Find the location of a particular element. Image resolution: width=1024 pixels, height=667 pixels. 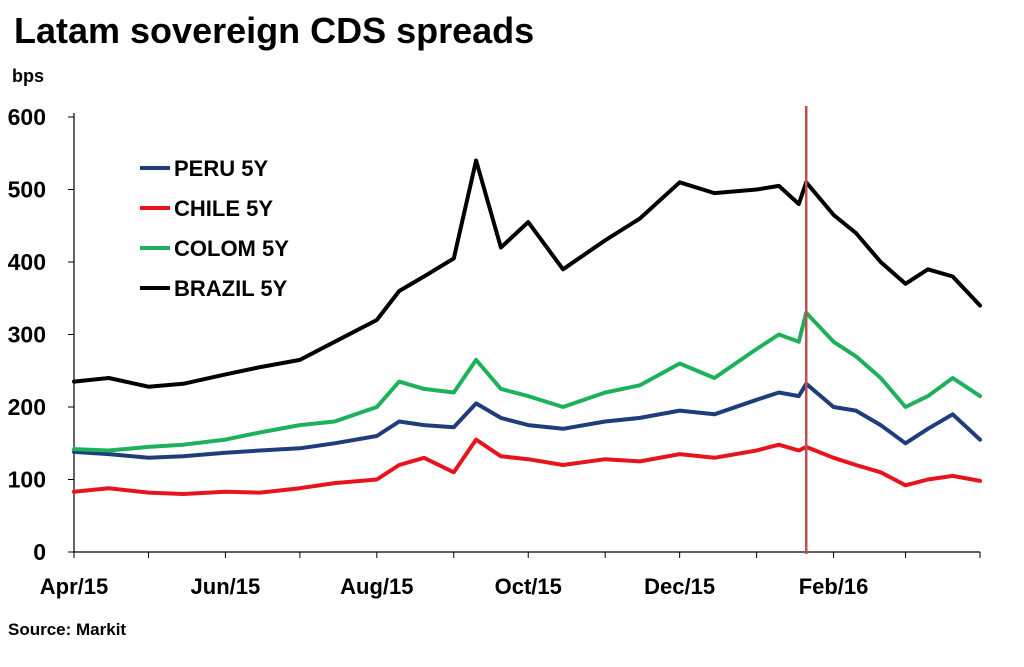

y-tick-label: 300 is located at coordinates (27, 335).